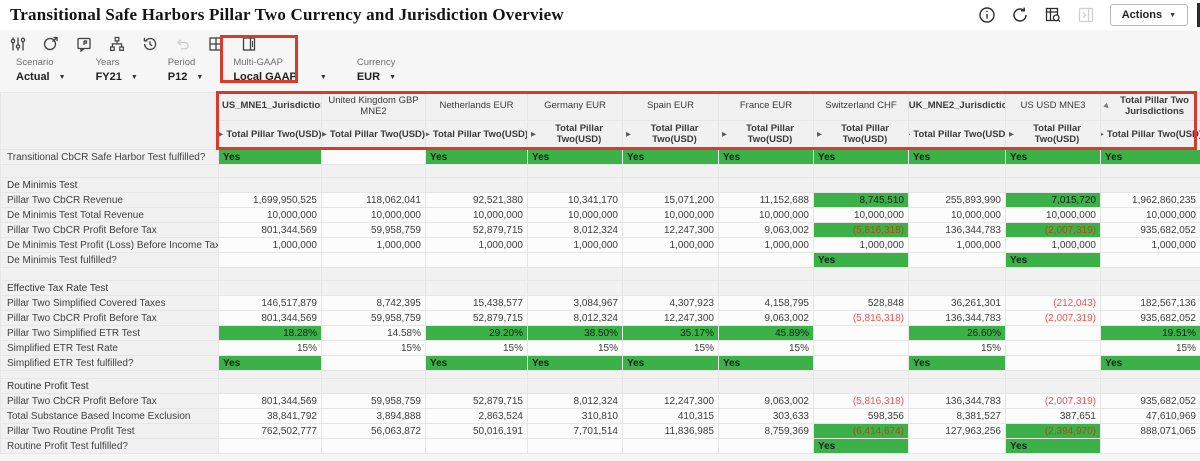 The width and height of the screenshot is (1200, 461). I want to click on grid-cell: 8,012,324, so click(575, 230).